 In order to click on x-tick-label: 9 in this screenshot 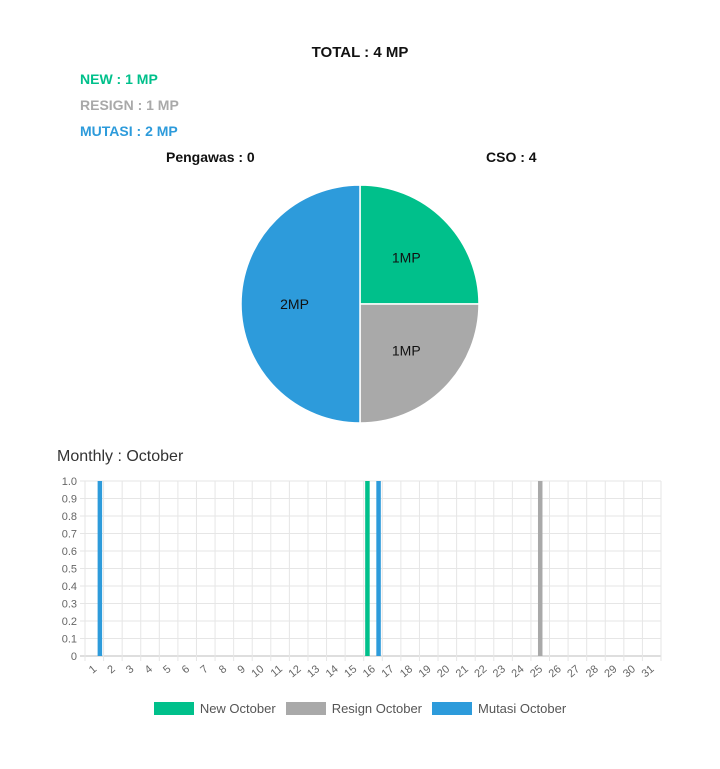, I will do `click(241, 669)`.